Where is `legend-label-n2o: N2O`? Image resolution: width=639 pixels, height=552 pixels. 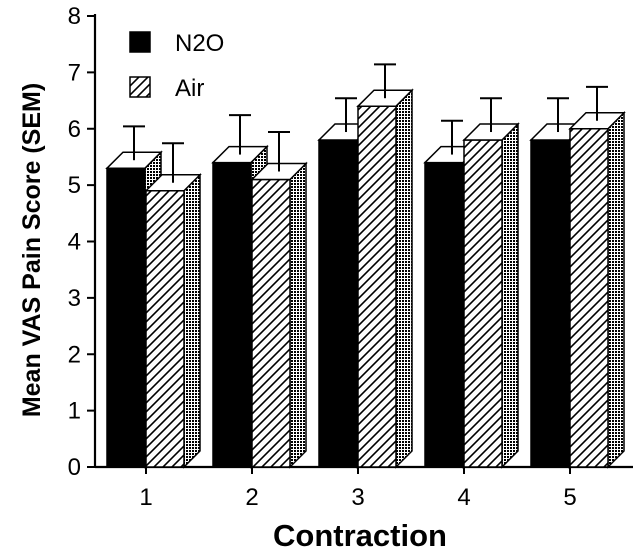 legend-label-n2o: N2O is located at coordinates (199, 43).